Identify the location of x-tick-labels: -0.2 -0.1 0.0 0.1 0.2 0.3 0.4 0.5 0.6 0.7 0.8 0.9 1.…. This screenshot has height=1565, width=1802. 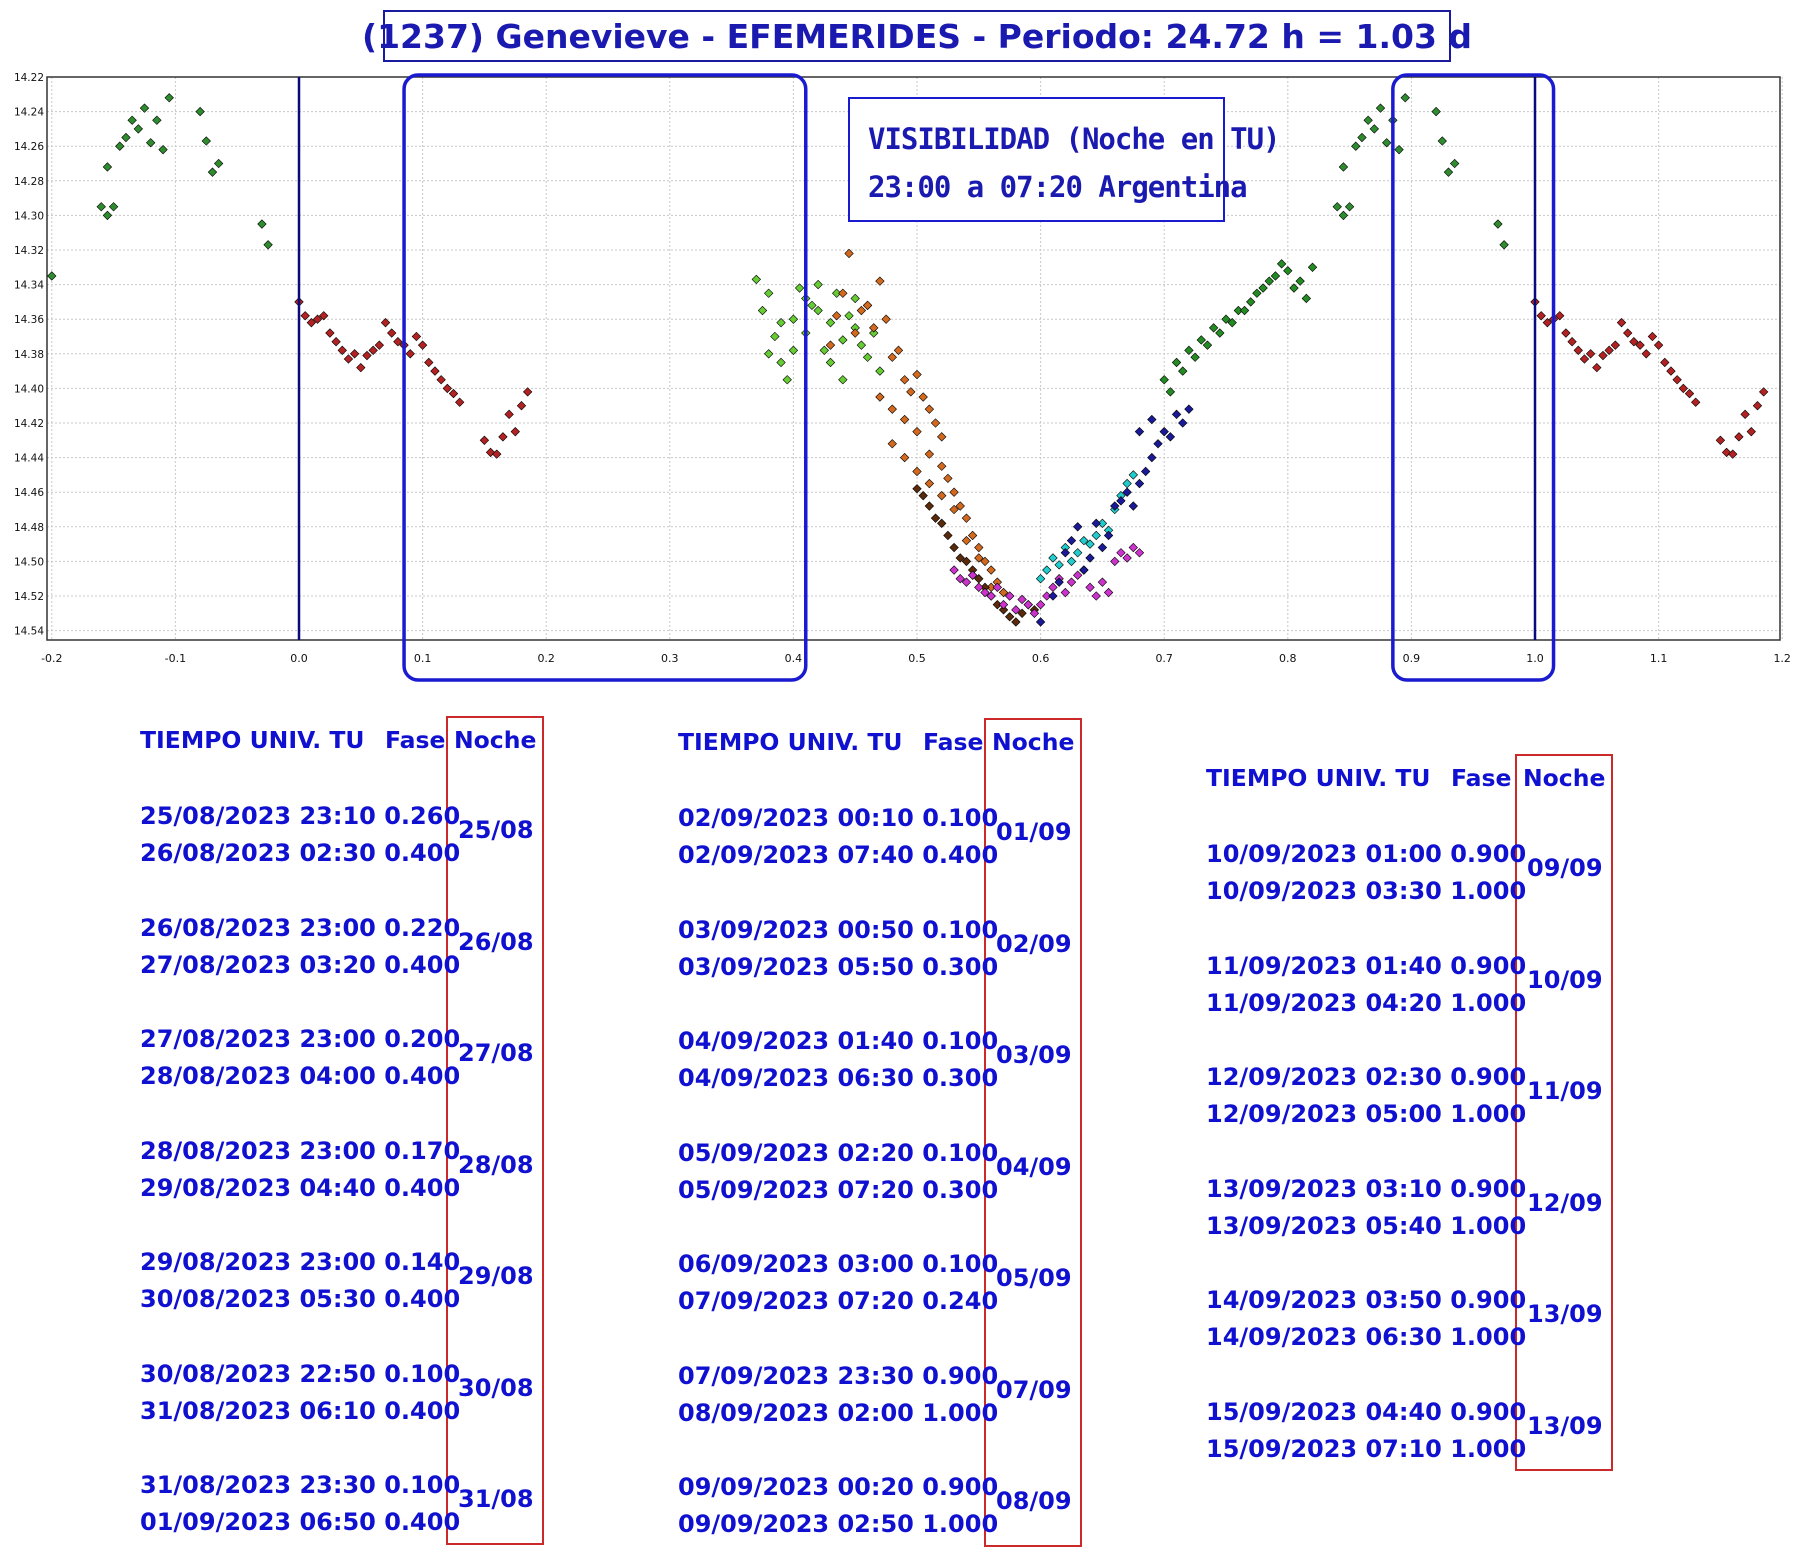
(916, 658).